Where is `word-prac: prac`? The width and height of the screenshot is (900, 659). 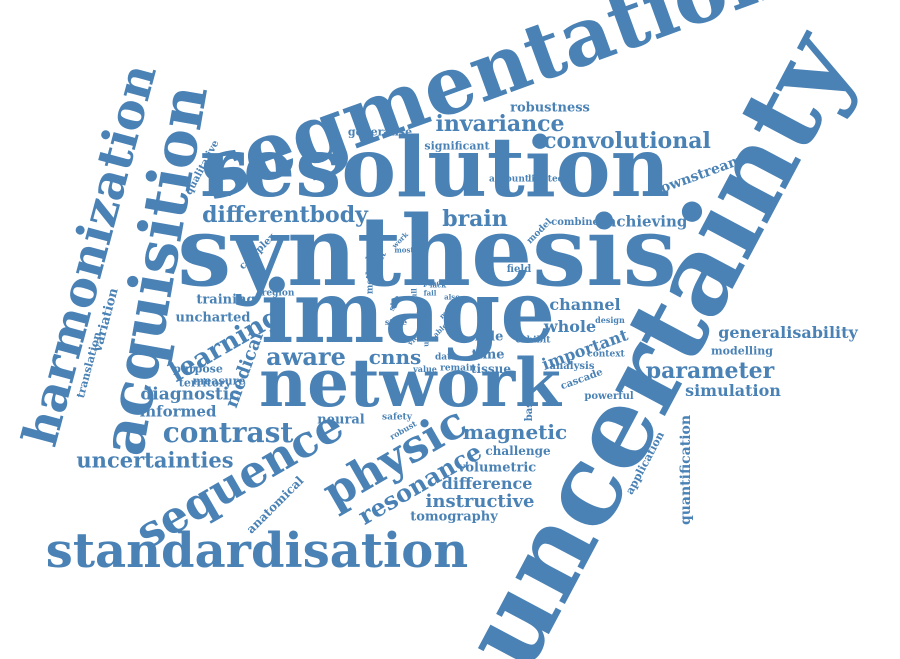 word-prac: prac is located at coordinates (432, 283).